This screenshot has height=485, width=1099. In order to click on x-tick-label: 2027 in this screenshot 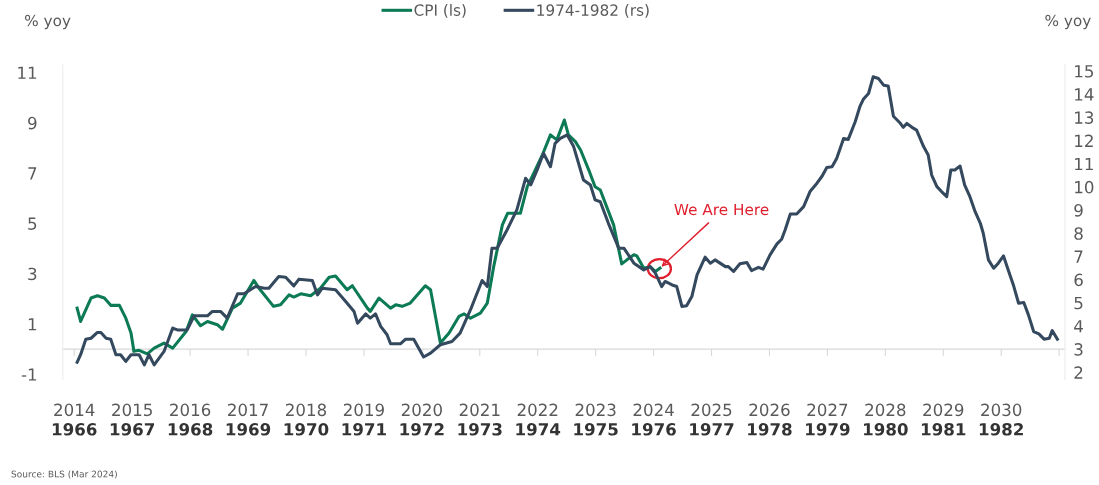, I will do `click(827, 410)`.